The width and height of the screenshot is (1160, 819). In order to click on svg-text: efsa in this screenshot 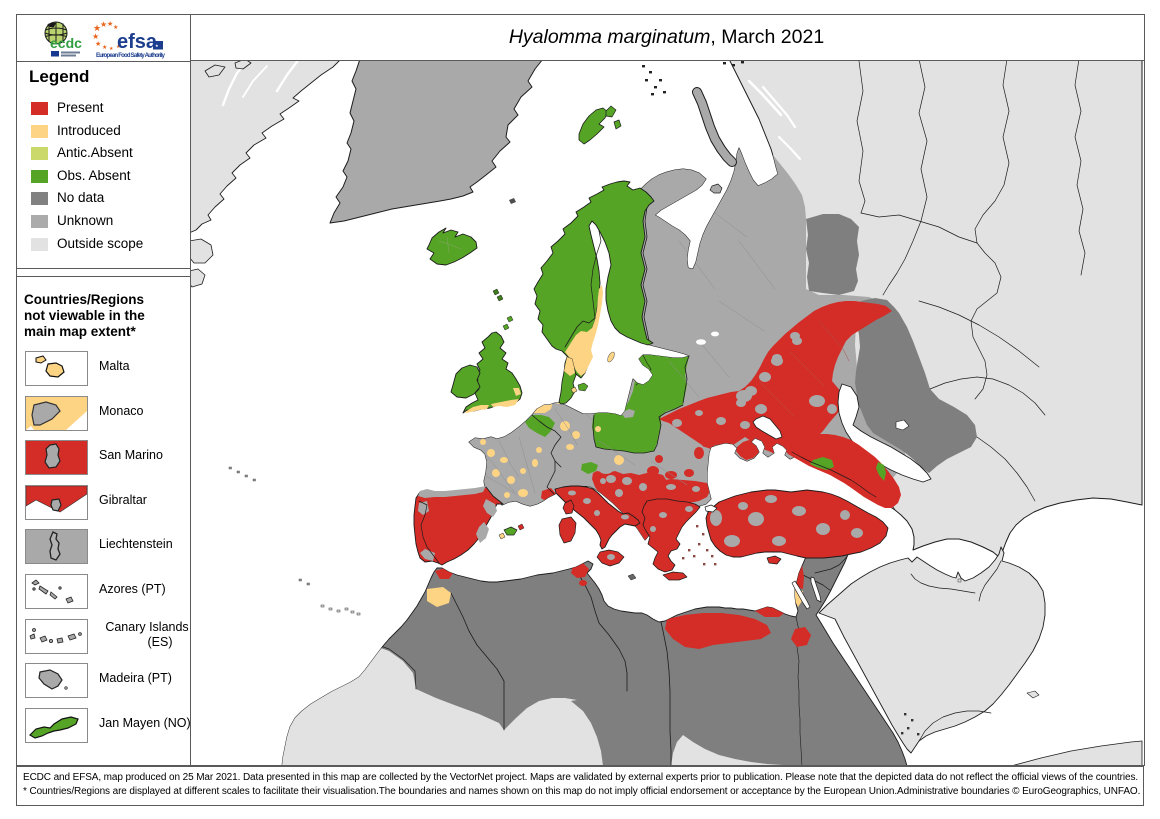, I will do `click(137, 42)`.